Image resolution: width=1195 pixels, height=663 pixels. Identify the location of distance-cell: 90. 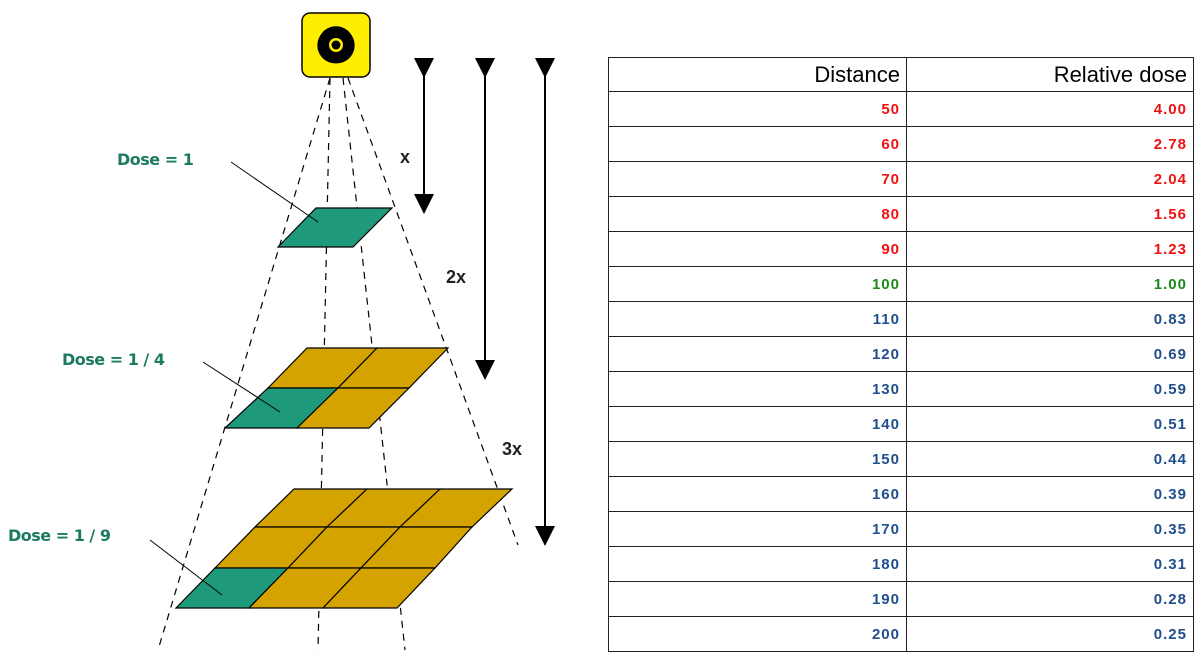
(758, 249).